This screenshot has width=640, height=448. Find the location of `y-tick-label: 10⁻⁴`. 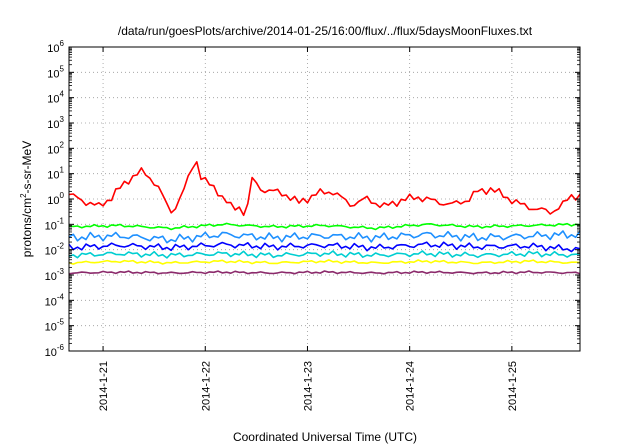

y-tick-label: 10⁻⁴ is located at coordinates (55, 300).